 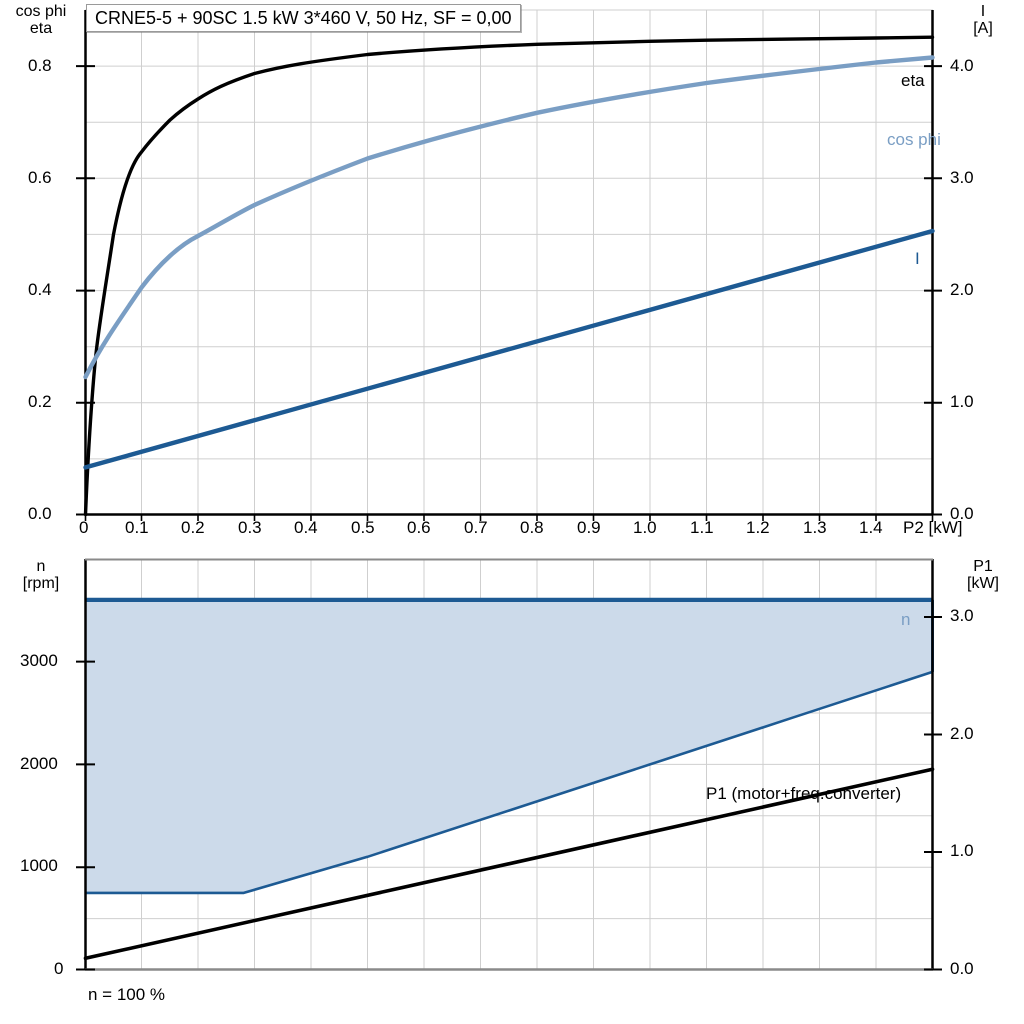 I want to click on series-label-cosphi: cos phi, so click(x=914, y=139).